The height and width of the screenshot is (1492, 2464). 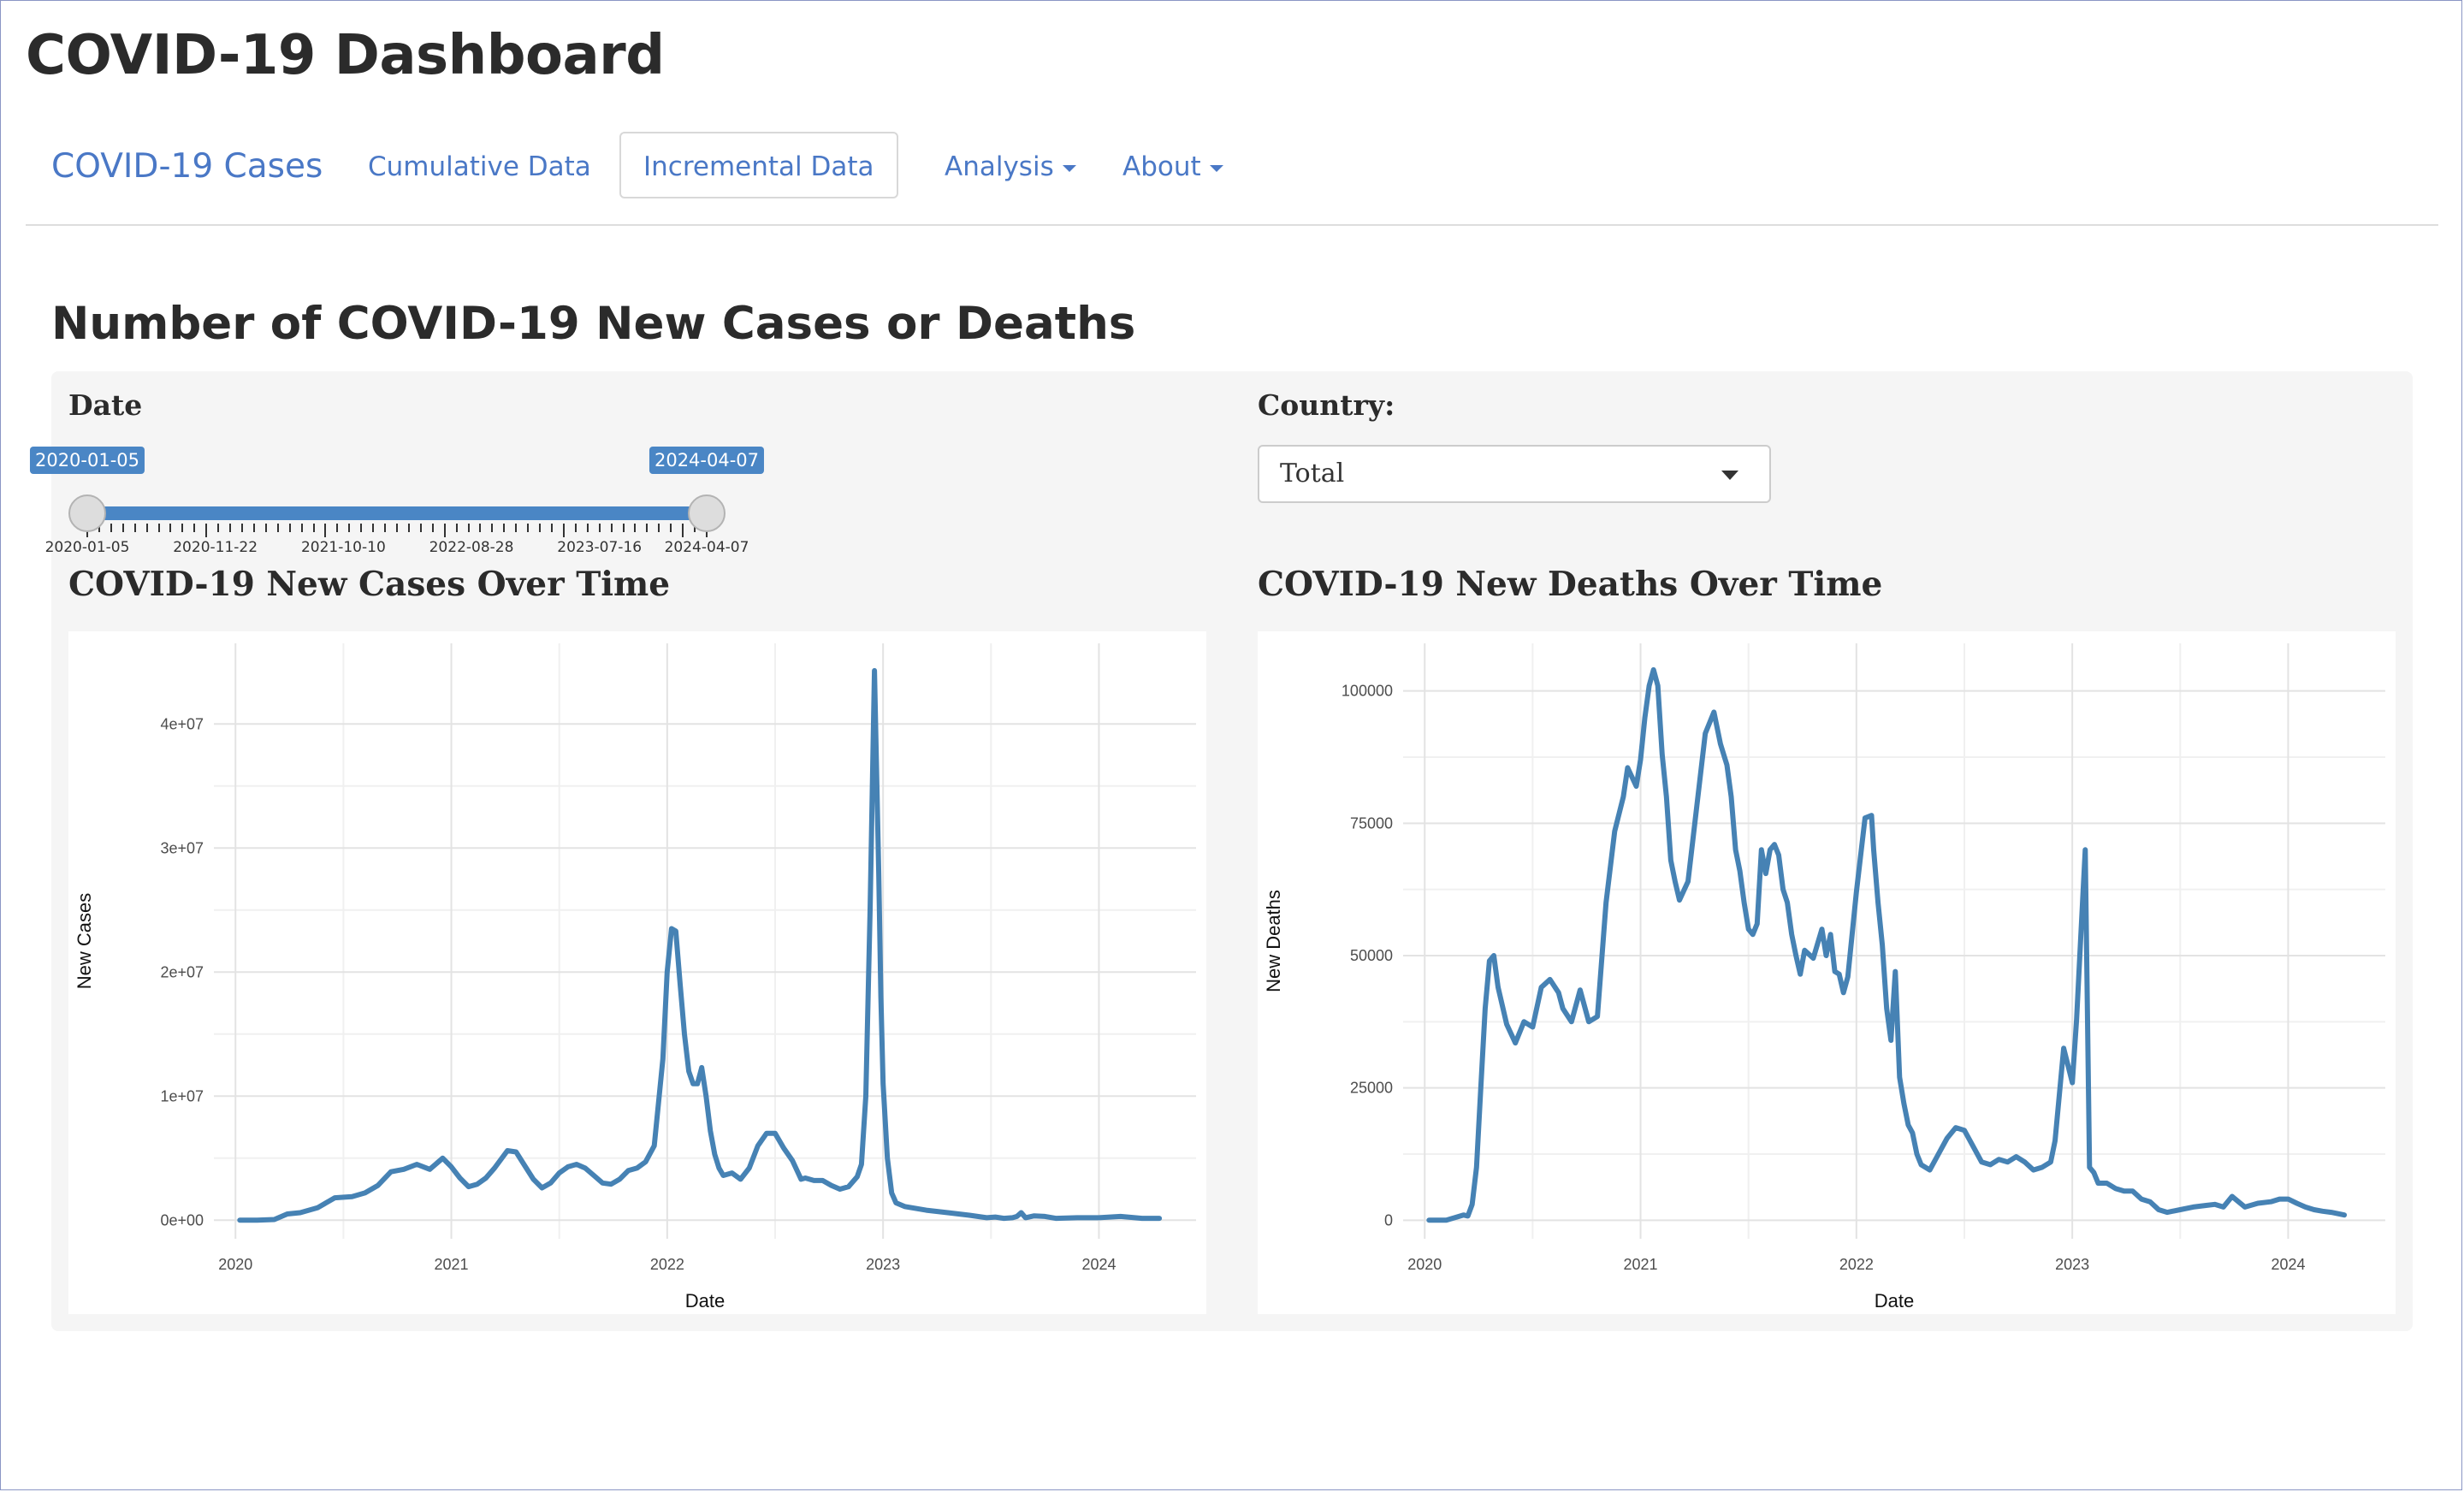 I want to click on cases-y-tick-label: 0e+00, so click(x=182, y=1220).